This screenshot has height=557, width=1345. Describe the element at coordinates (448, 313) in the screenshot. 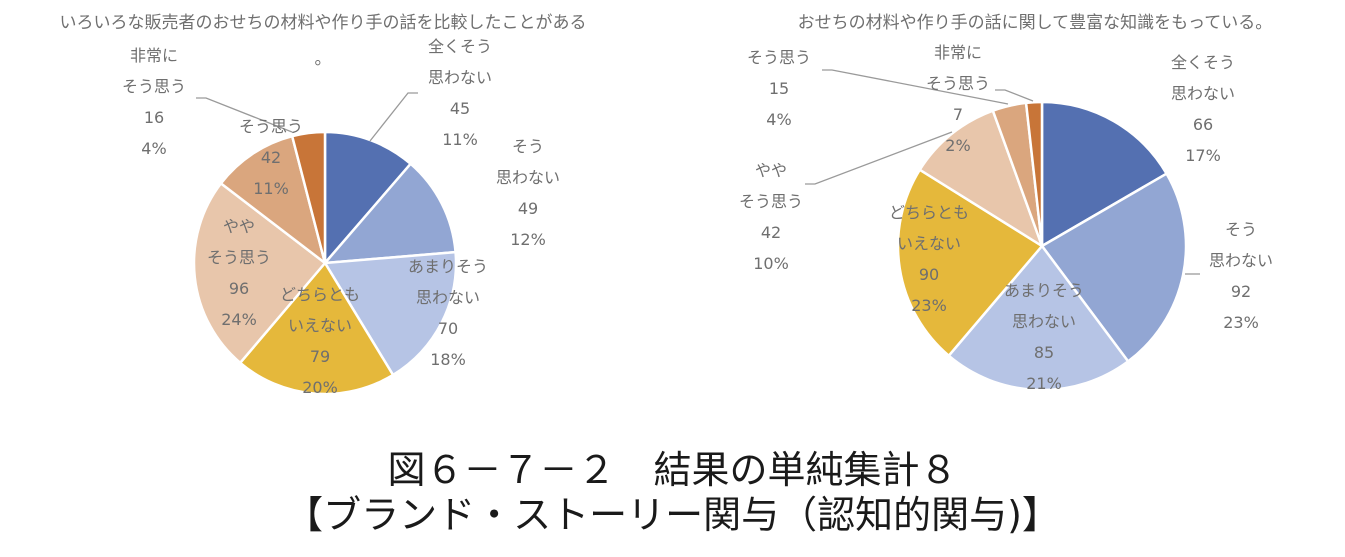

I see `data-label: あまりそう思わない 70 18%` at that location.